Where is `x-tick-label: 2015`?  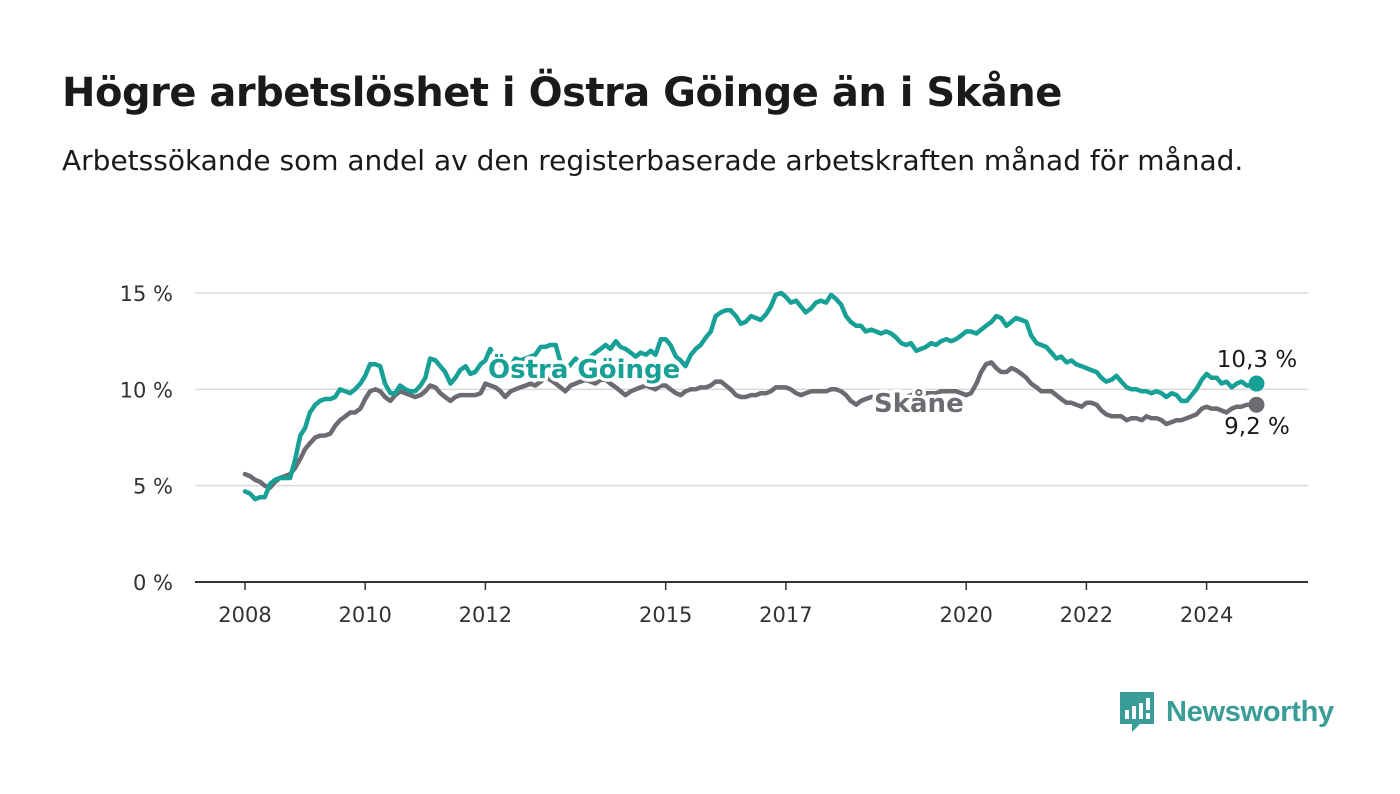
x-tick-label: 2015 is located at coordinates (665, 615).